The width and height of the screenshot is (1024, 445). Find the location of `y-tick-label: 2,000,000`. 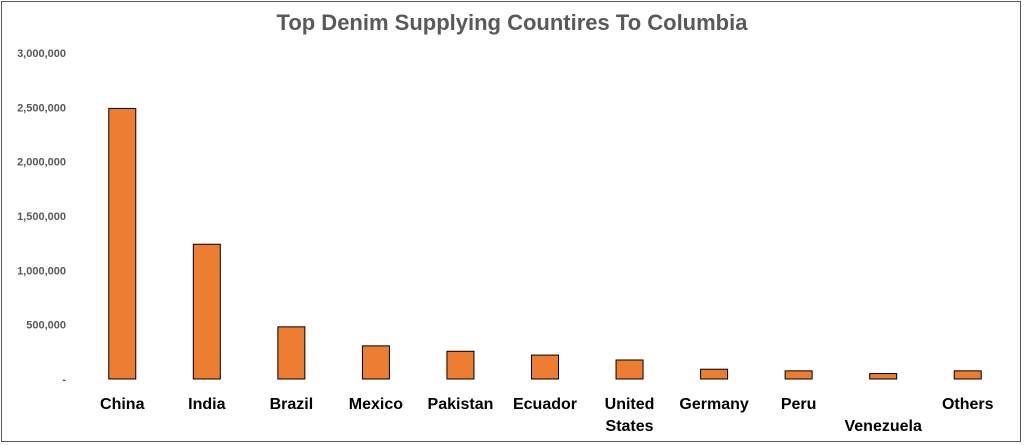

y-tick-label: 2,000,000 is located at coordinates (41, 163).